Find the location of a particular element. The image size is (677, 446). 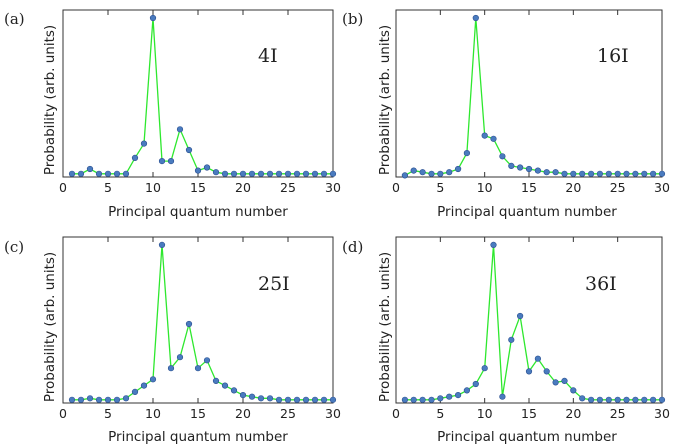

panel-annotation: 25I is located at coordinates (274, 284).